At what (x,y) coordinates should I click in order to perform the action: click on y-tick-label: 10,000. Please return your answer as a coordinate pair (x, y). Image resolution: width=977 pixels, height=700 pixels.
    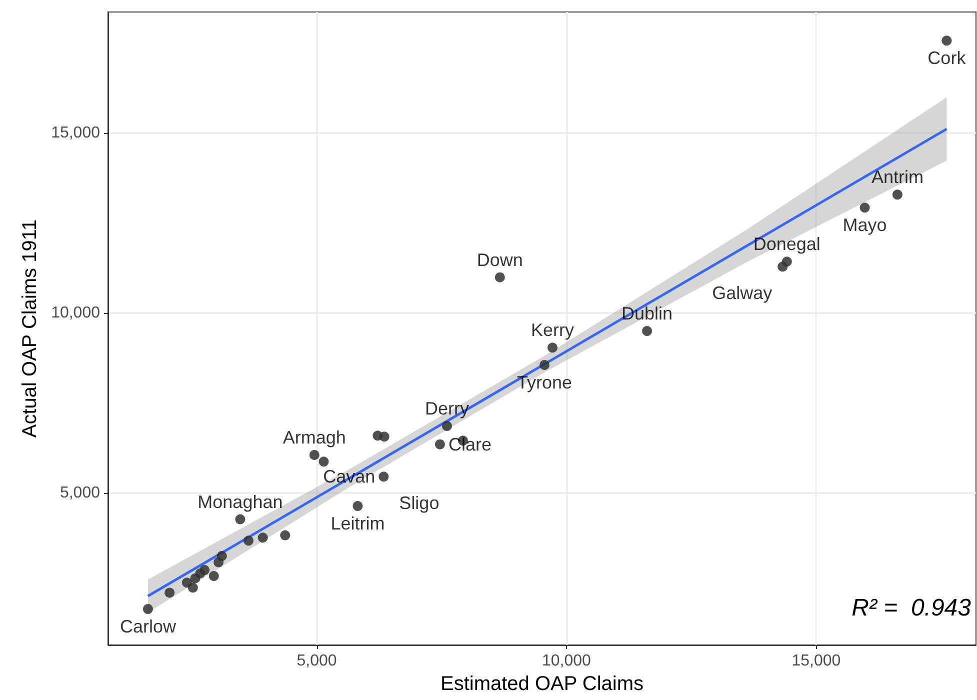
    Looking at the image, I should click on (75, 313).